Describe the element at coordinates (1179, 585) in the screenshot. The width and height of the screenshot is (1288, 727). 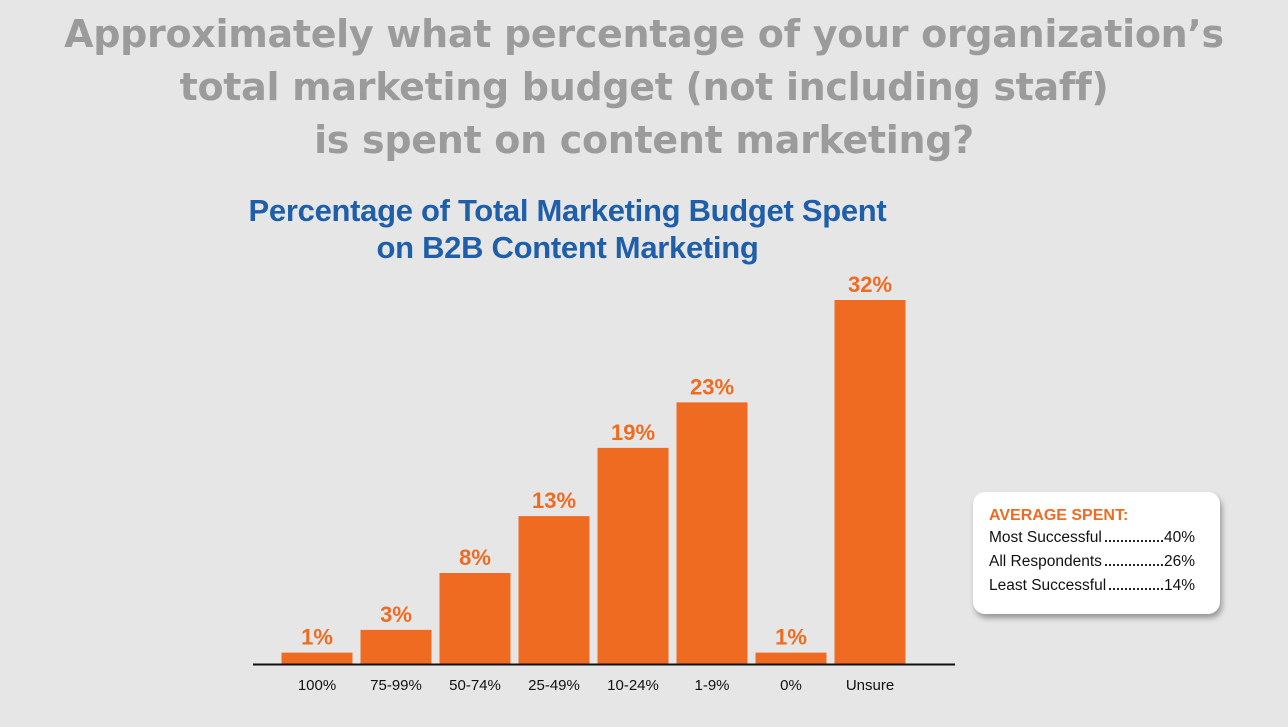
I see `average-row-value: 14%` at that location.